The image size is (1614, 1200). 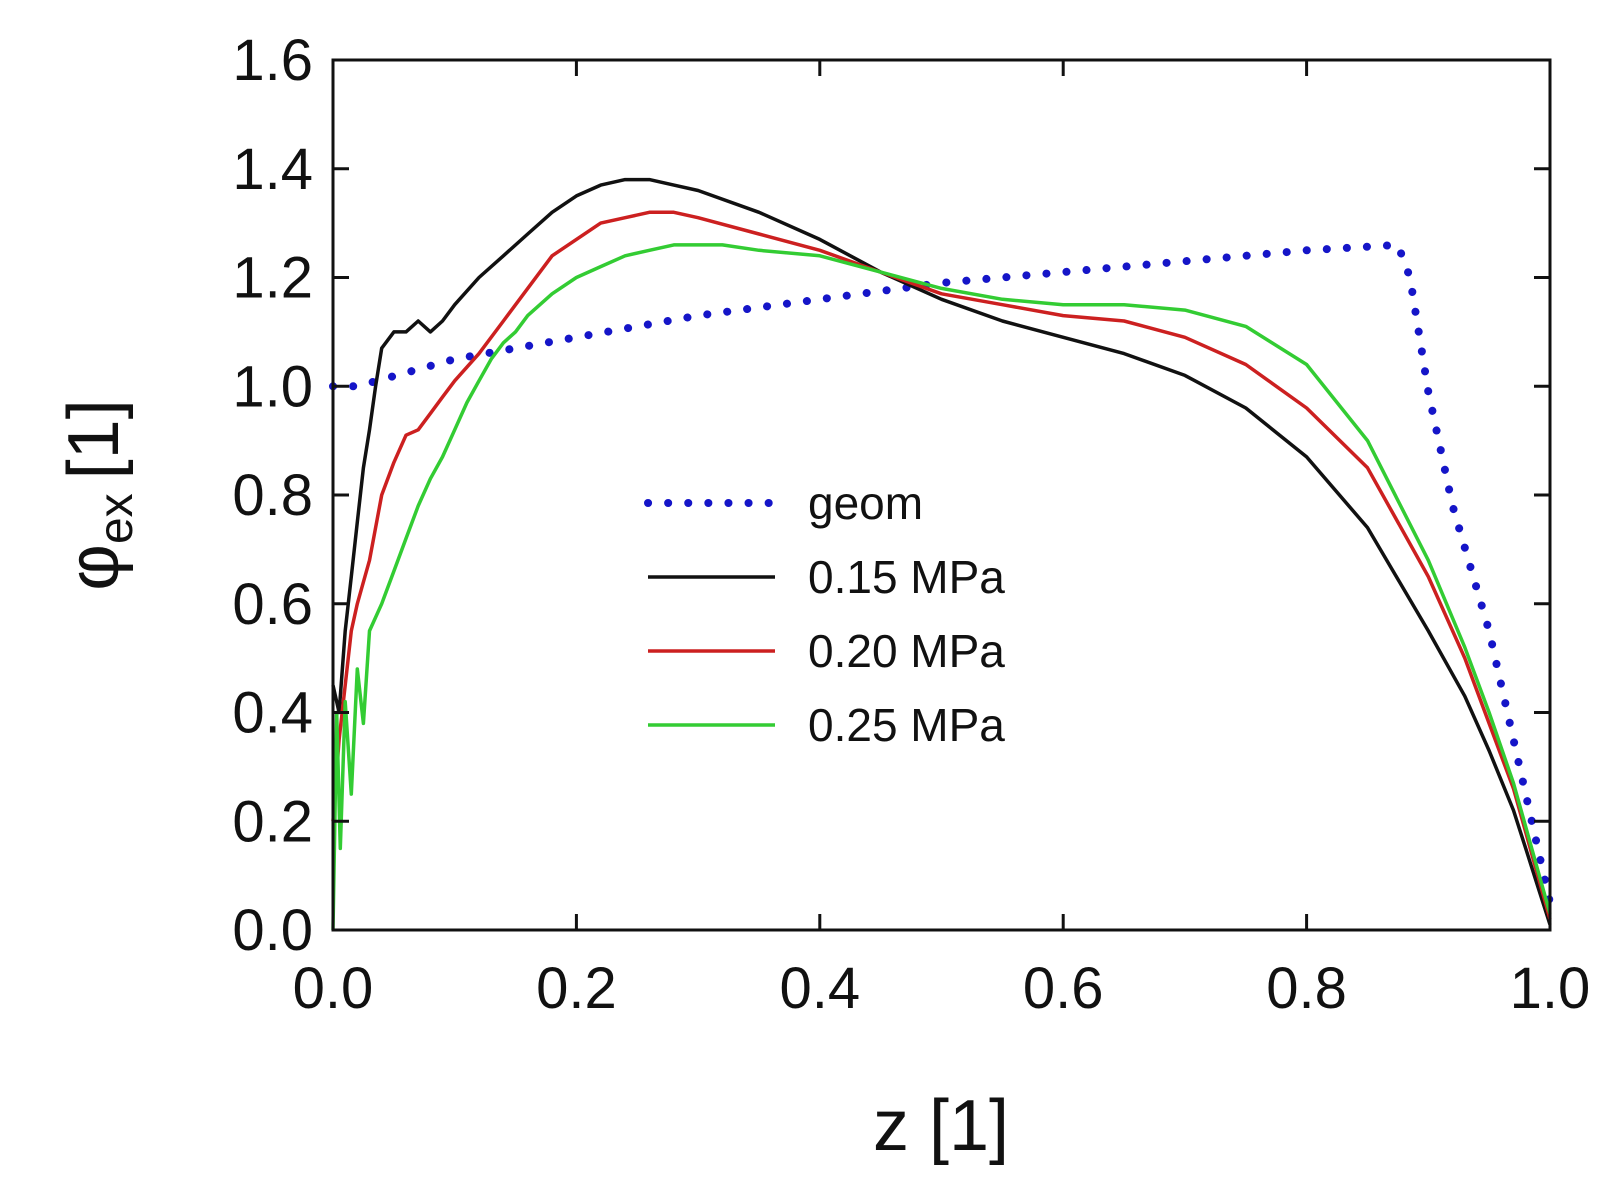 What do you see at coordinates (94, 567) in the screenshot?
I see `y-axis-symbol: φ` at bounding box center [94, 567].